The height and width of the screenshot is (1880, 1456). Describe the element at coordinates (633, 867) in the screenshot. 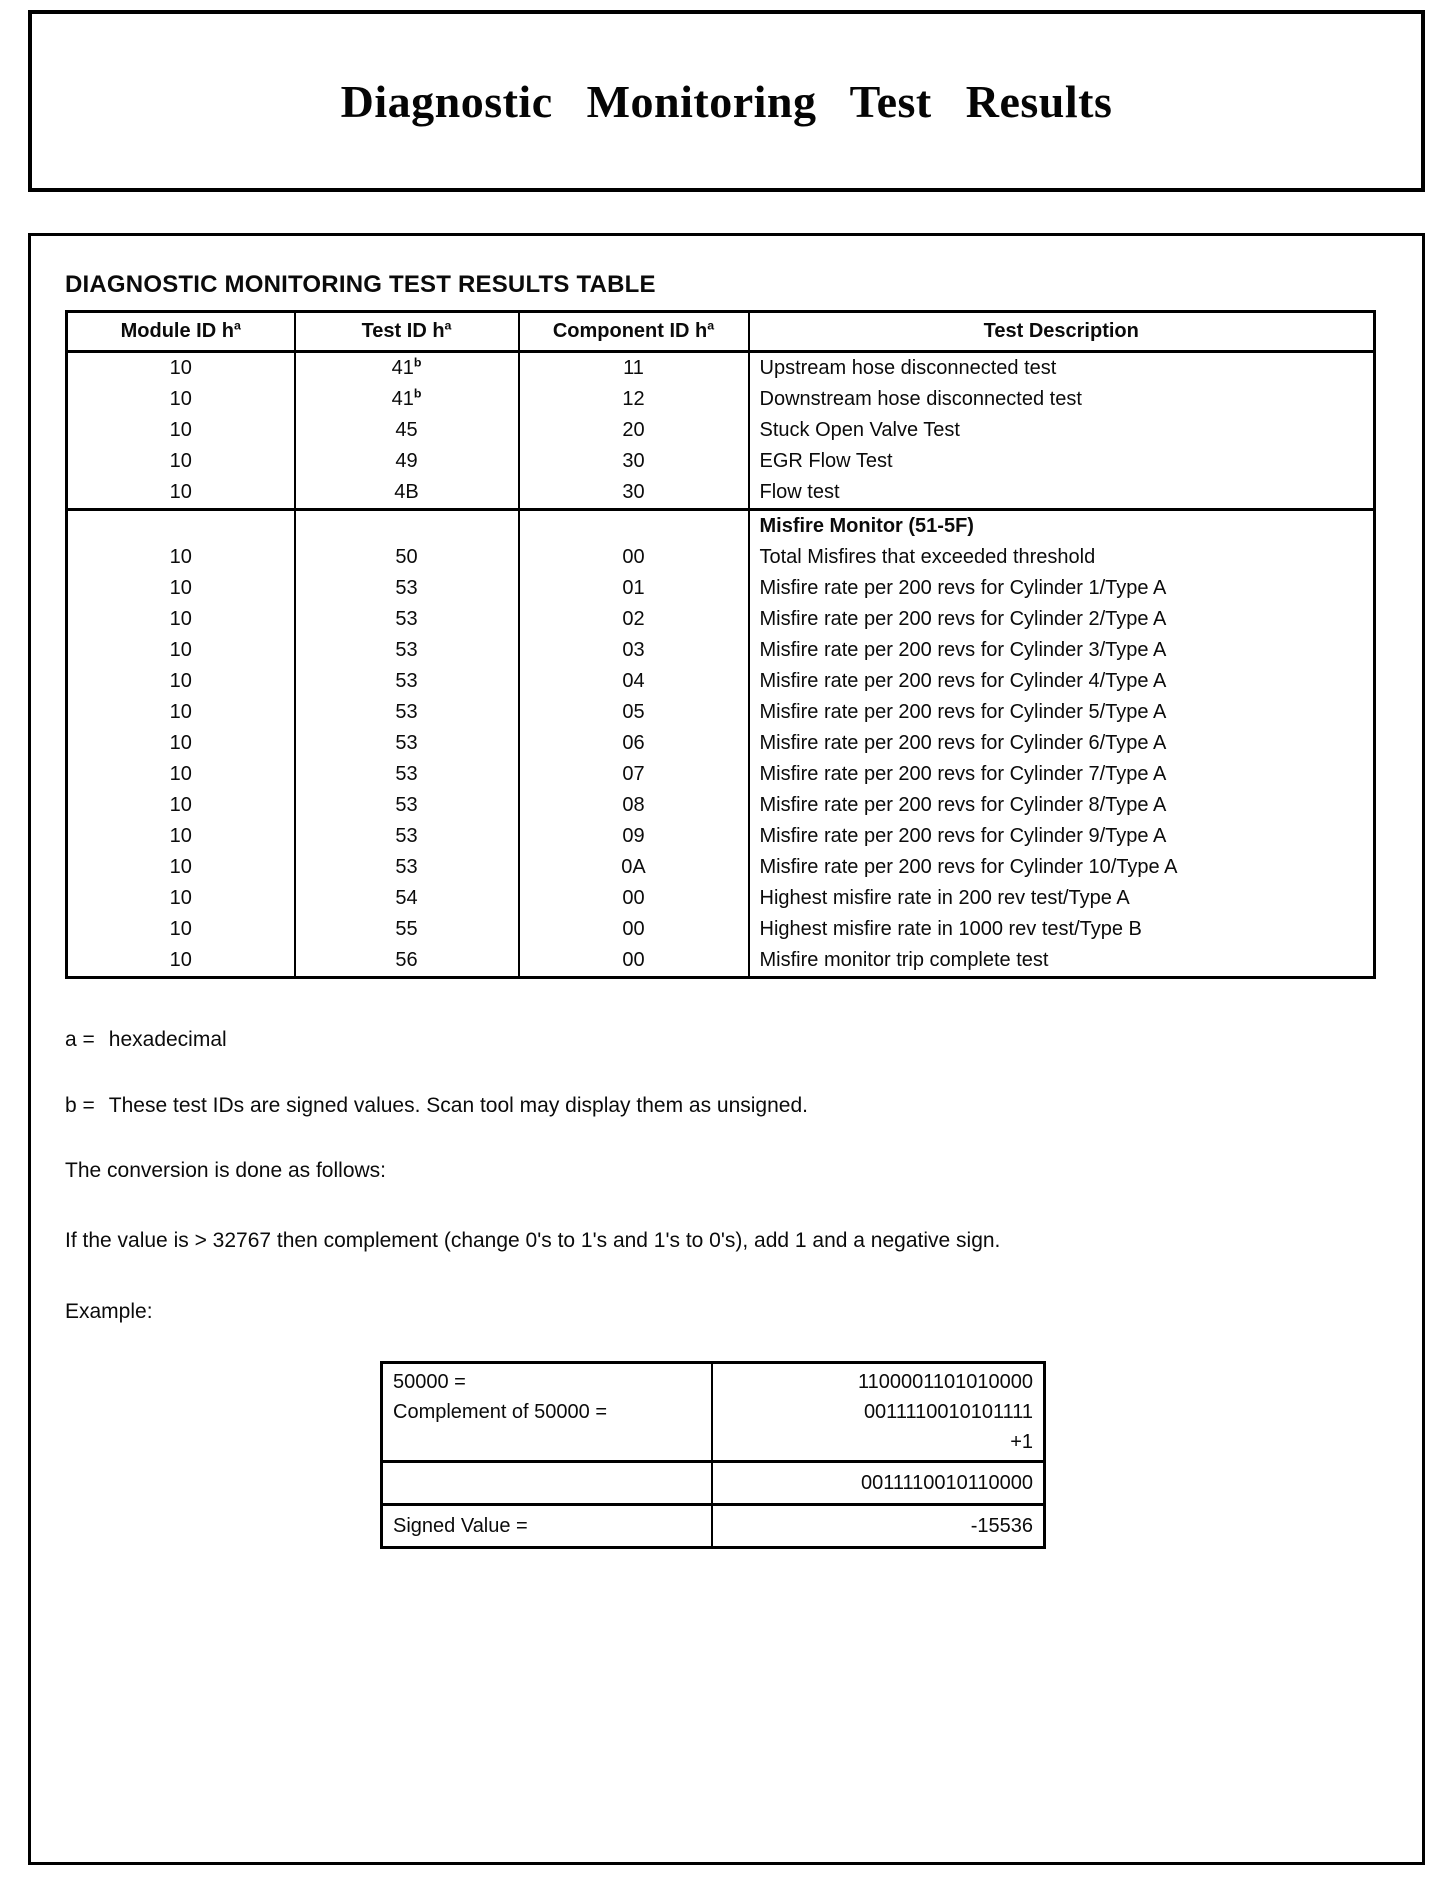

I see `component-id-cell: 0A` at that location.